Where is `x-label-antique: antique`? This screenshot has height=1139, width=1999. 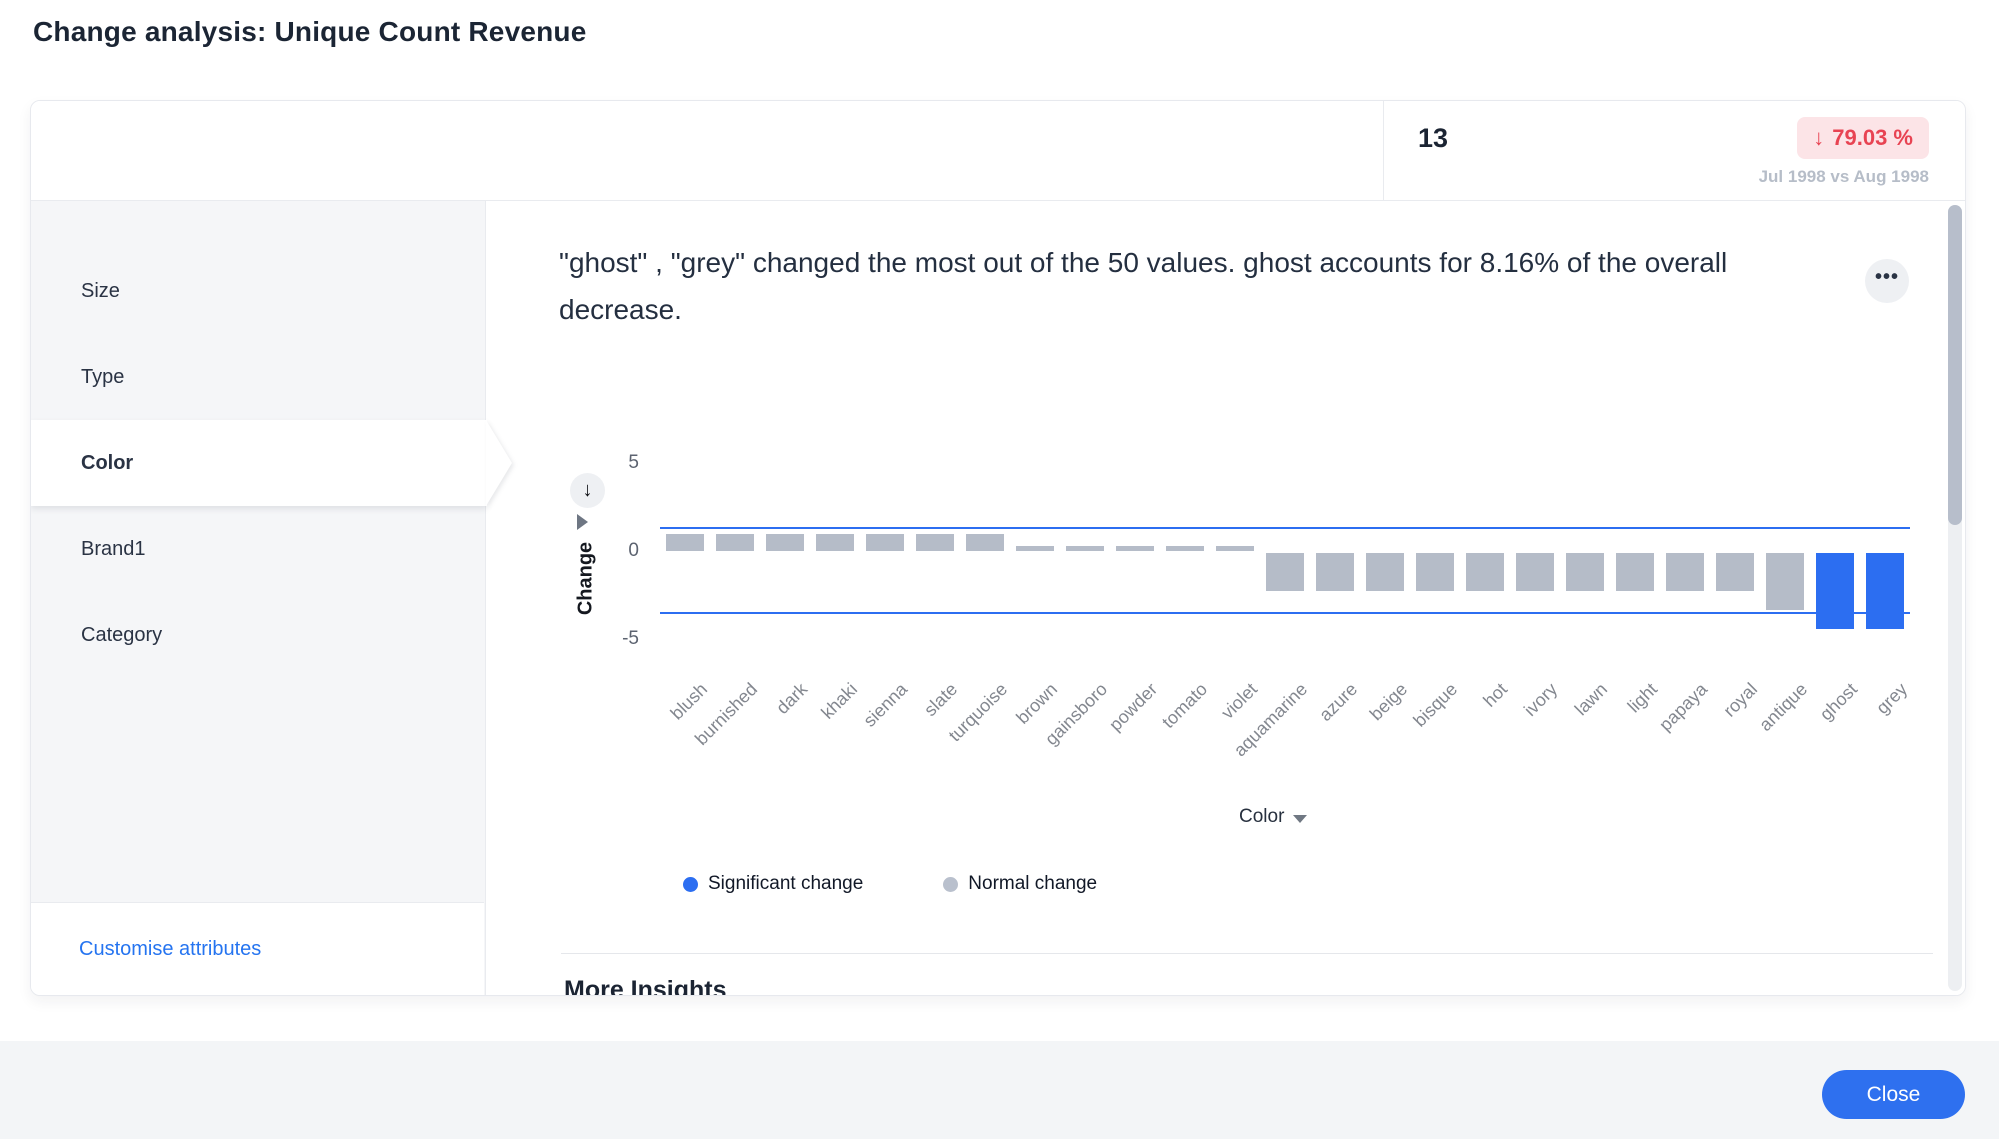
x-label-antique: antique is located at coordinates (1783, 707).